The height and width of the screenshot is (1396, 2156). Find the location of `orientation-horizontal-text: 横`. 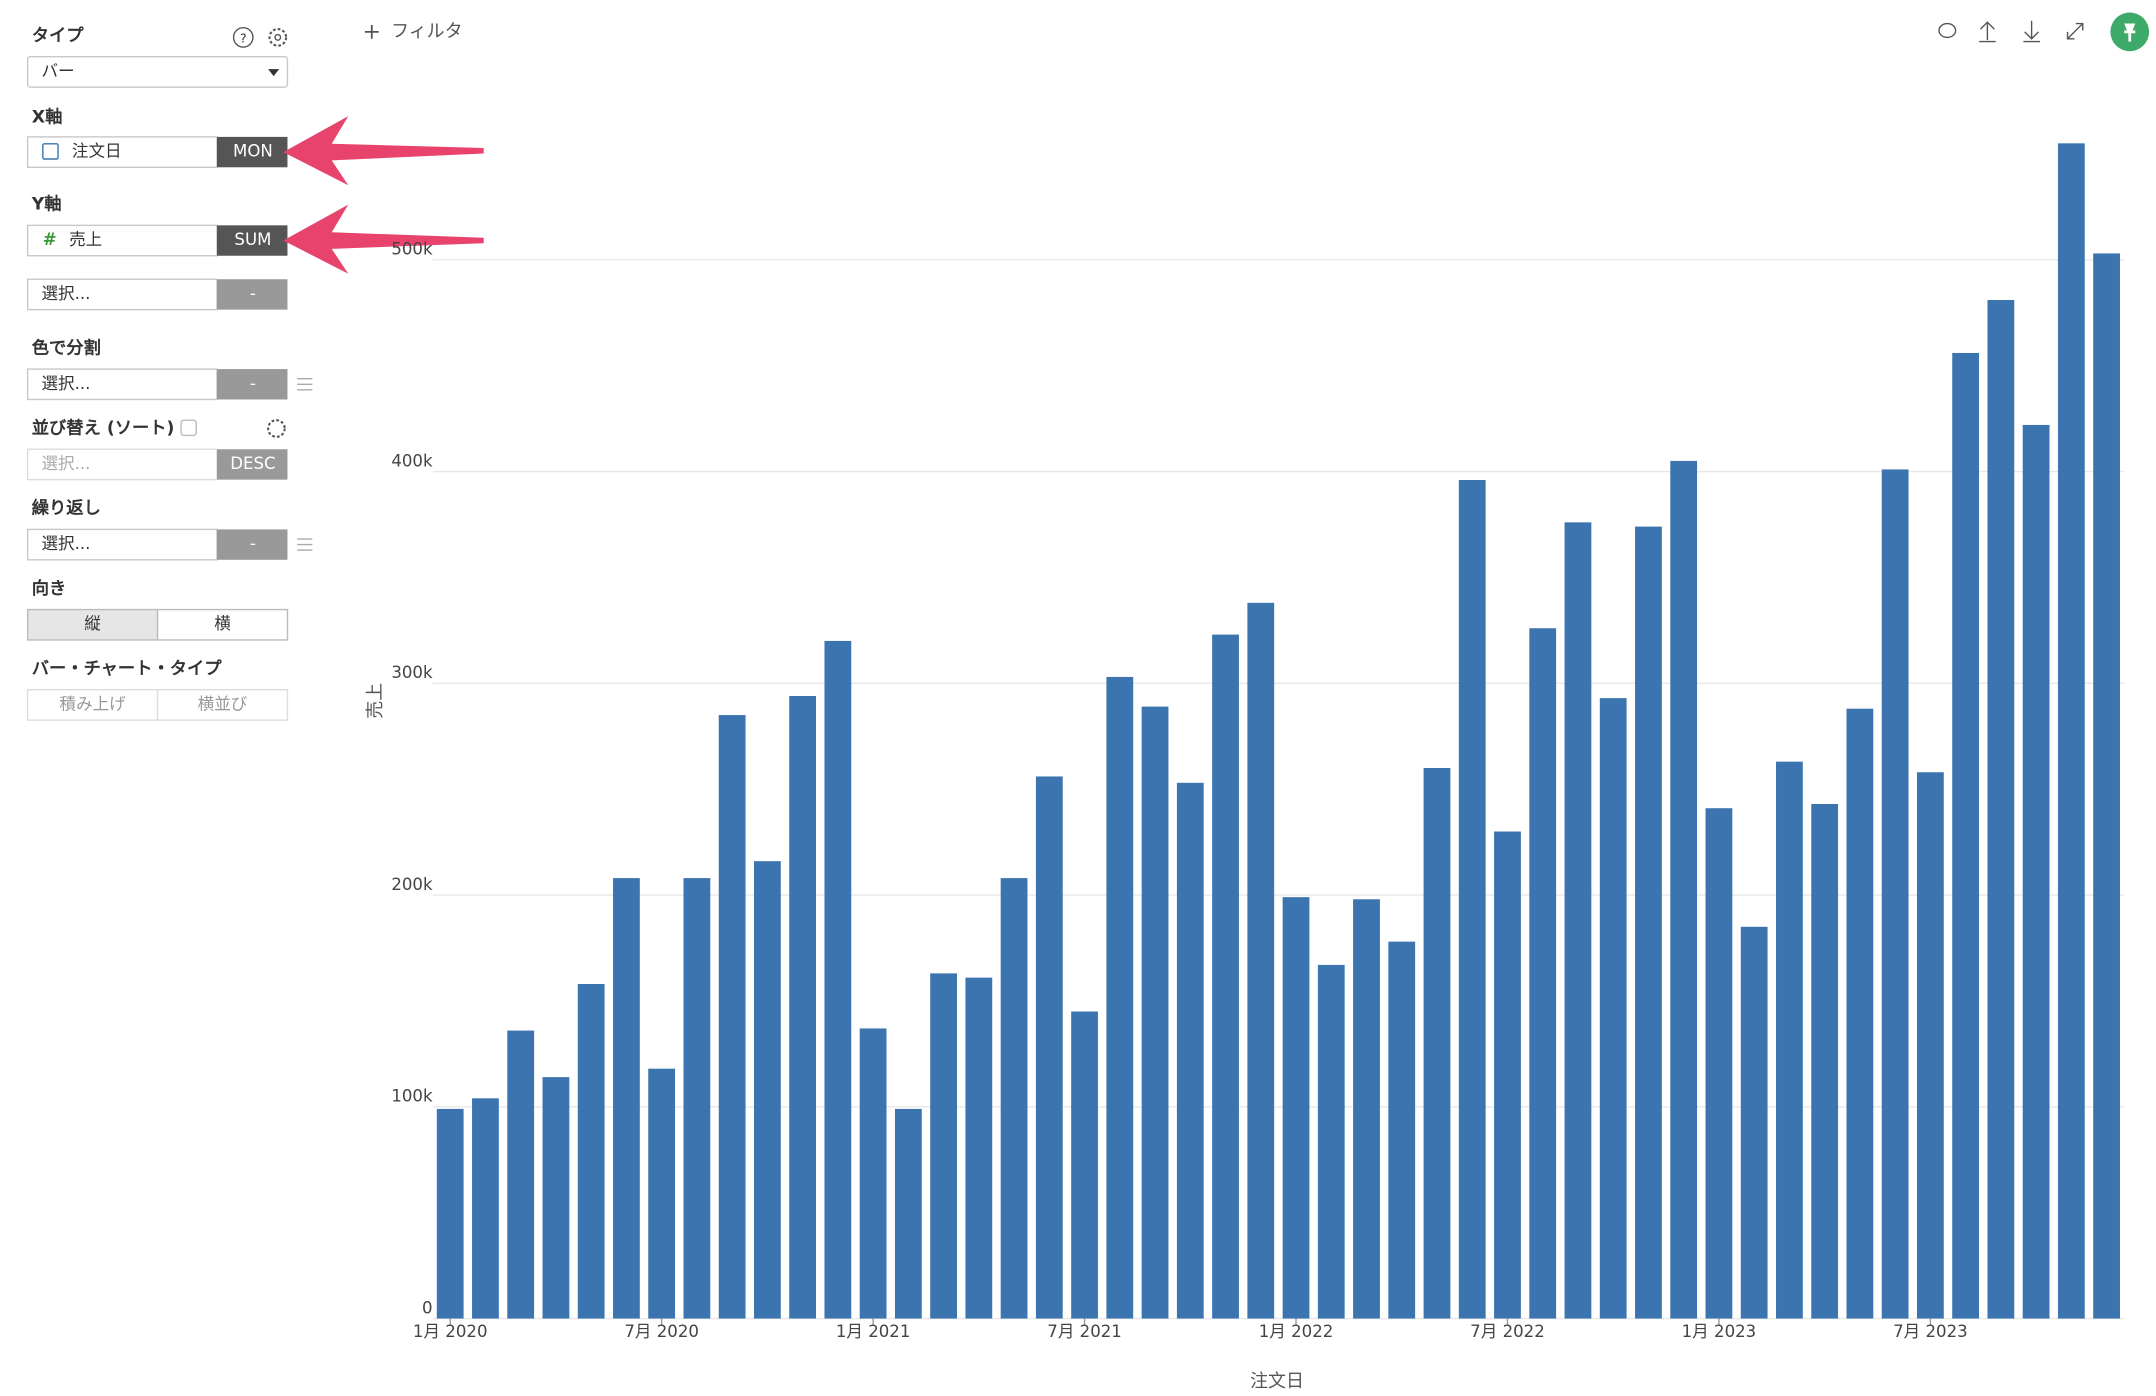

orientation-horizontal-text: 横 is located at coordinates (222, 623).